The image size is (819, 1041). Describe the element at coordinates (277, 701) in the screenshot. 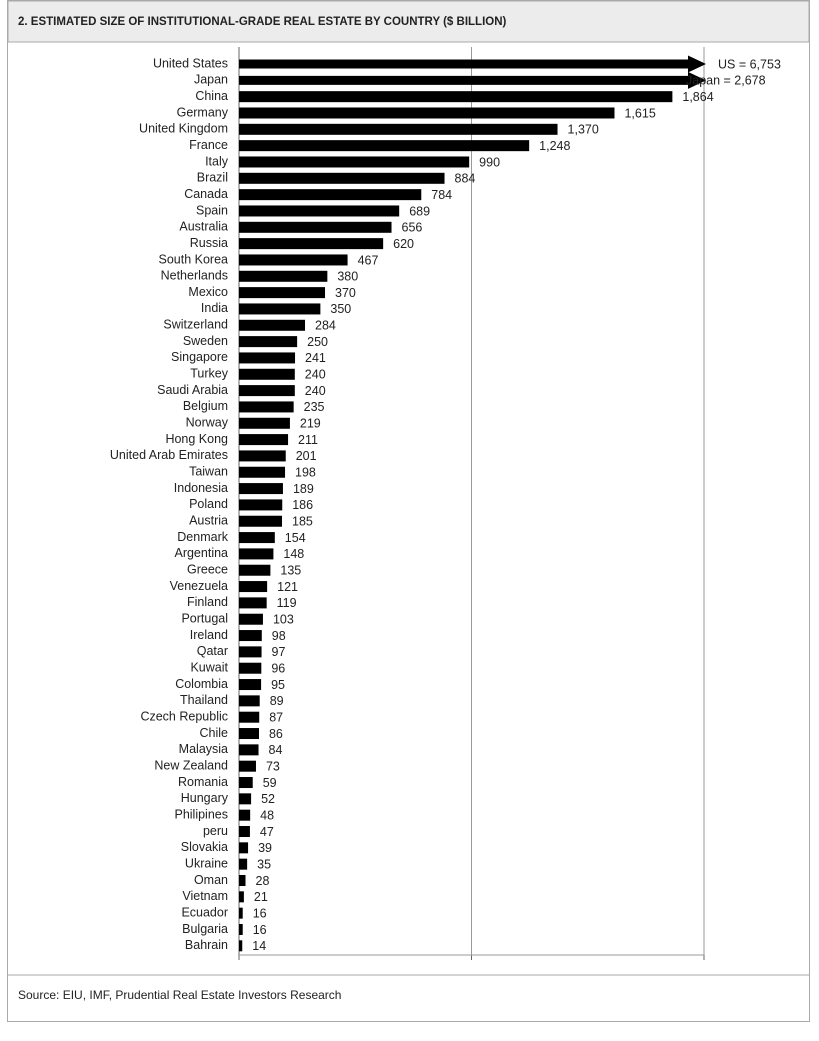

I see `value-label: 89` at that location.